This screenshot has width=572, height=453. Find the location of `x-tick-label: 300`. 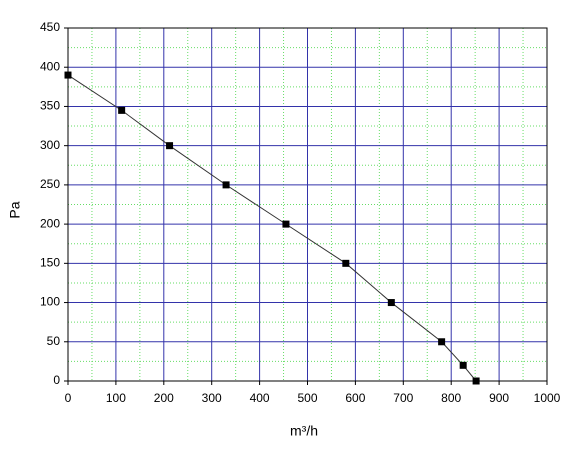

x-tick-label: 300 is located at coordinates (212, 398).